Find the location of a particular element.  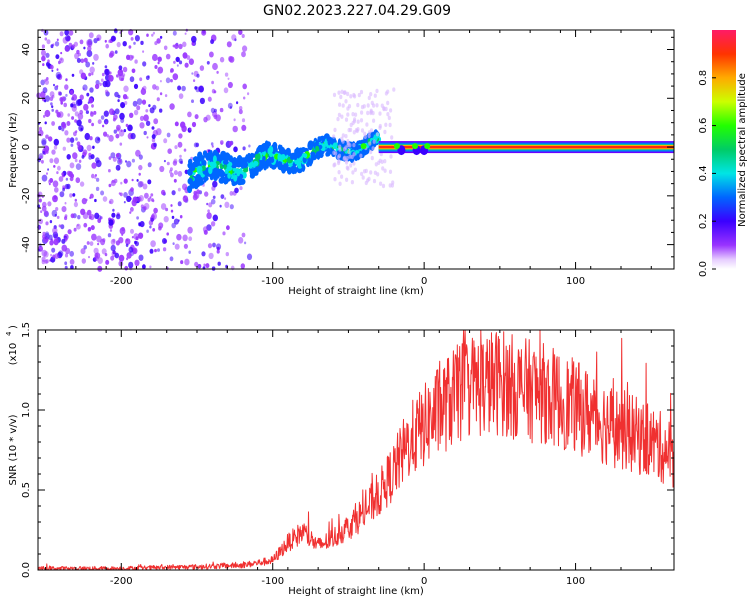

colorbar-label: Normalized spectral amplitude is located at coordinates (742, 150).